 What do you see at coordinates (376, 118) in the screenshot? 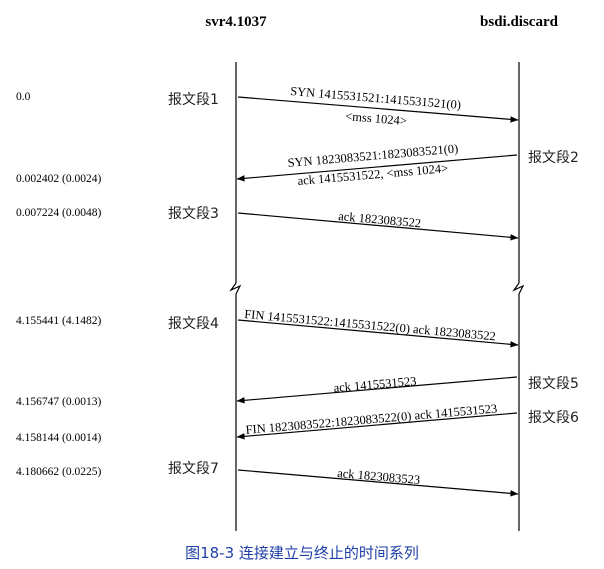
I see `segment-text: <mss 1024>` at bounding box center [376, 118].